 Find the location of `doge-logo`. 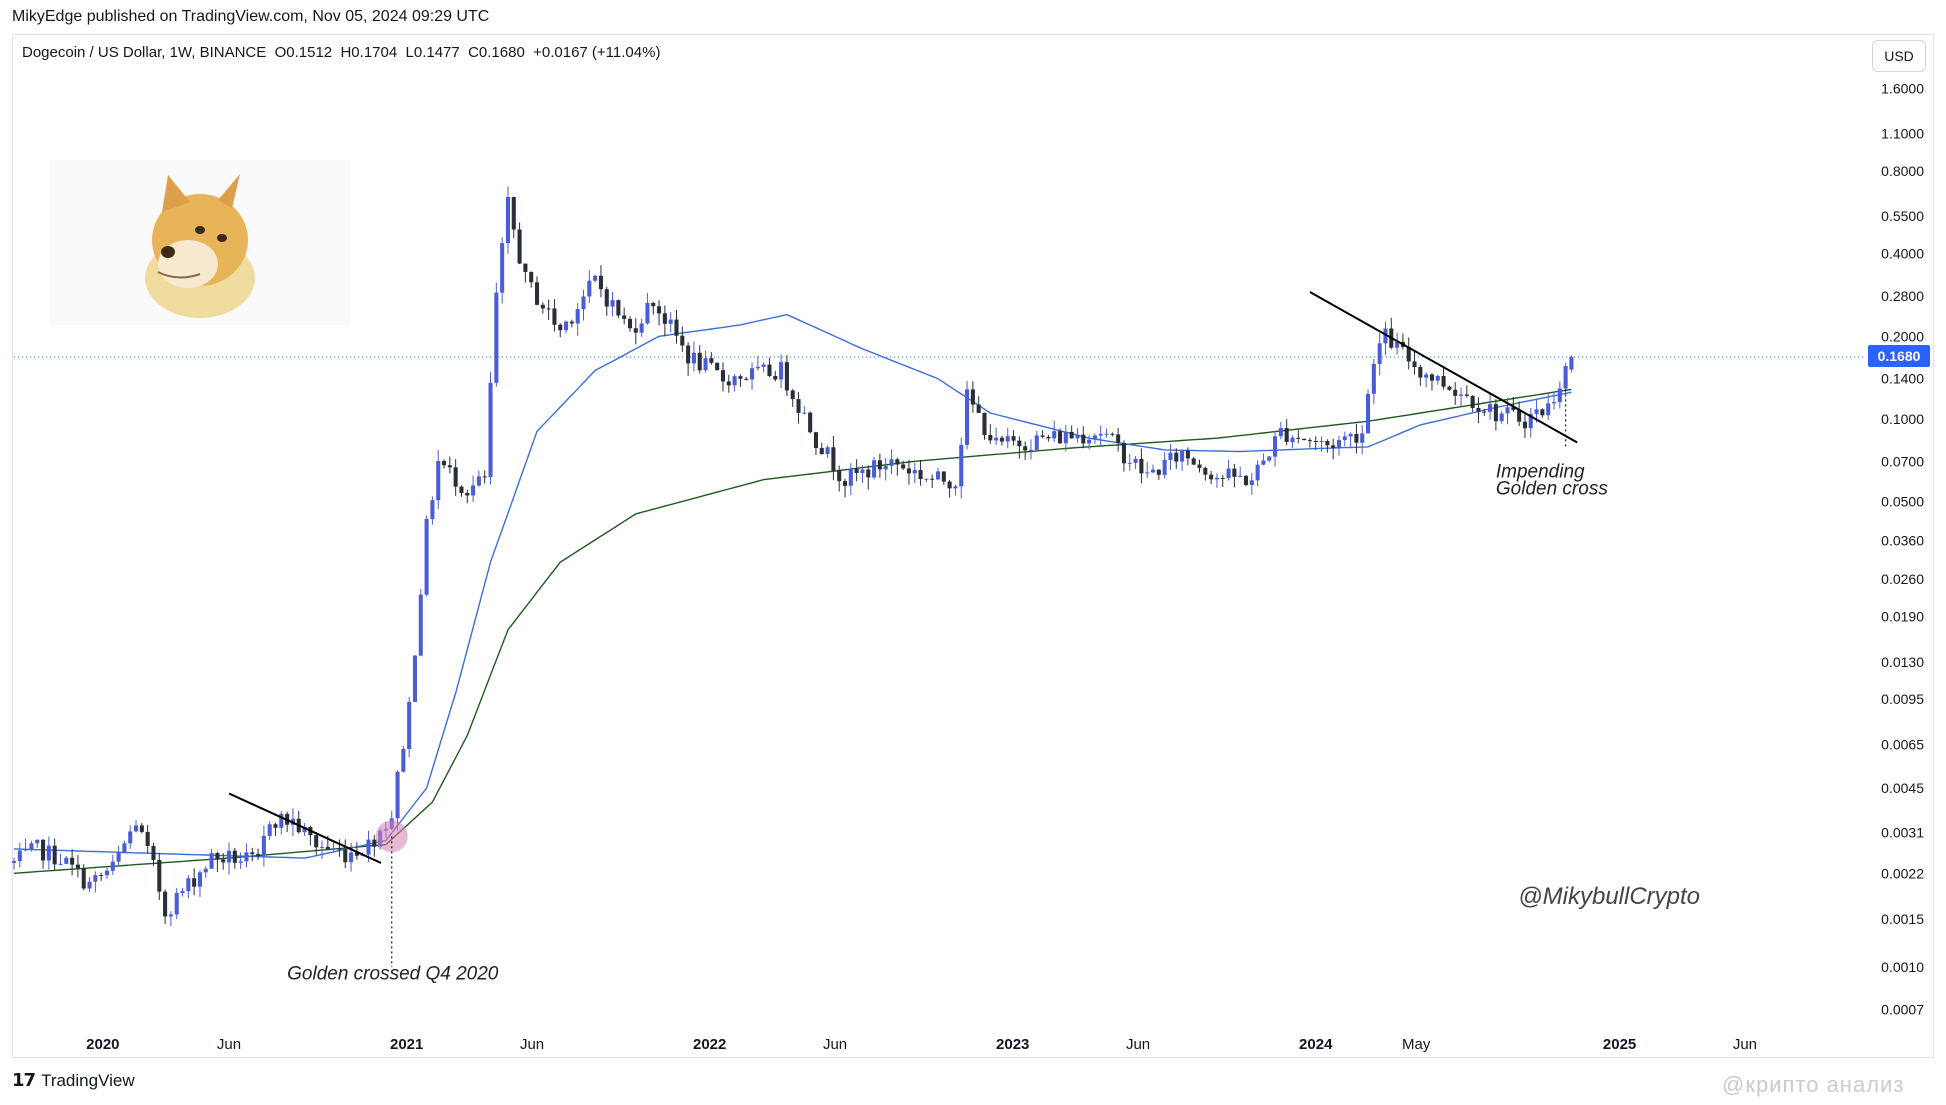

doge-logo is located at coordinates (200, 242).